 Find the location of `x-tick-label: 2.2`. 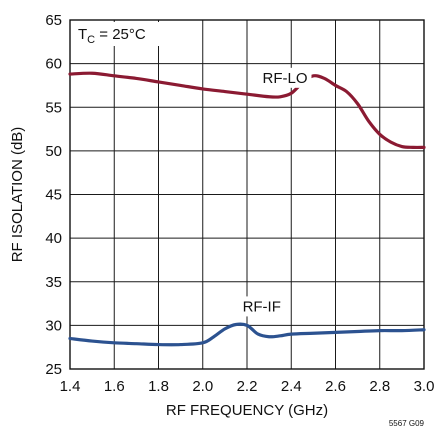

x-tick-label: 2.2 is located at coordinates (247, 386).